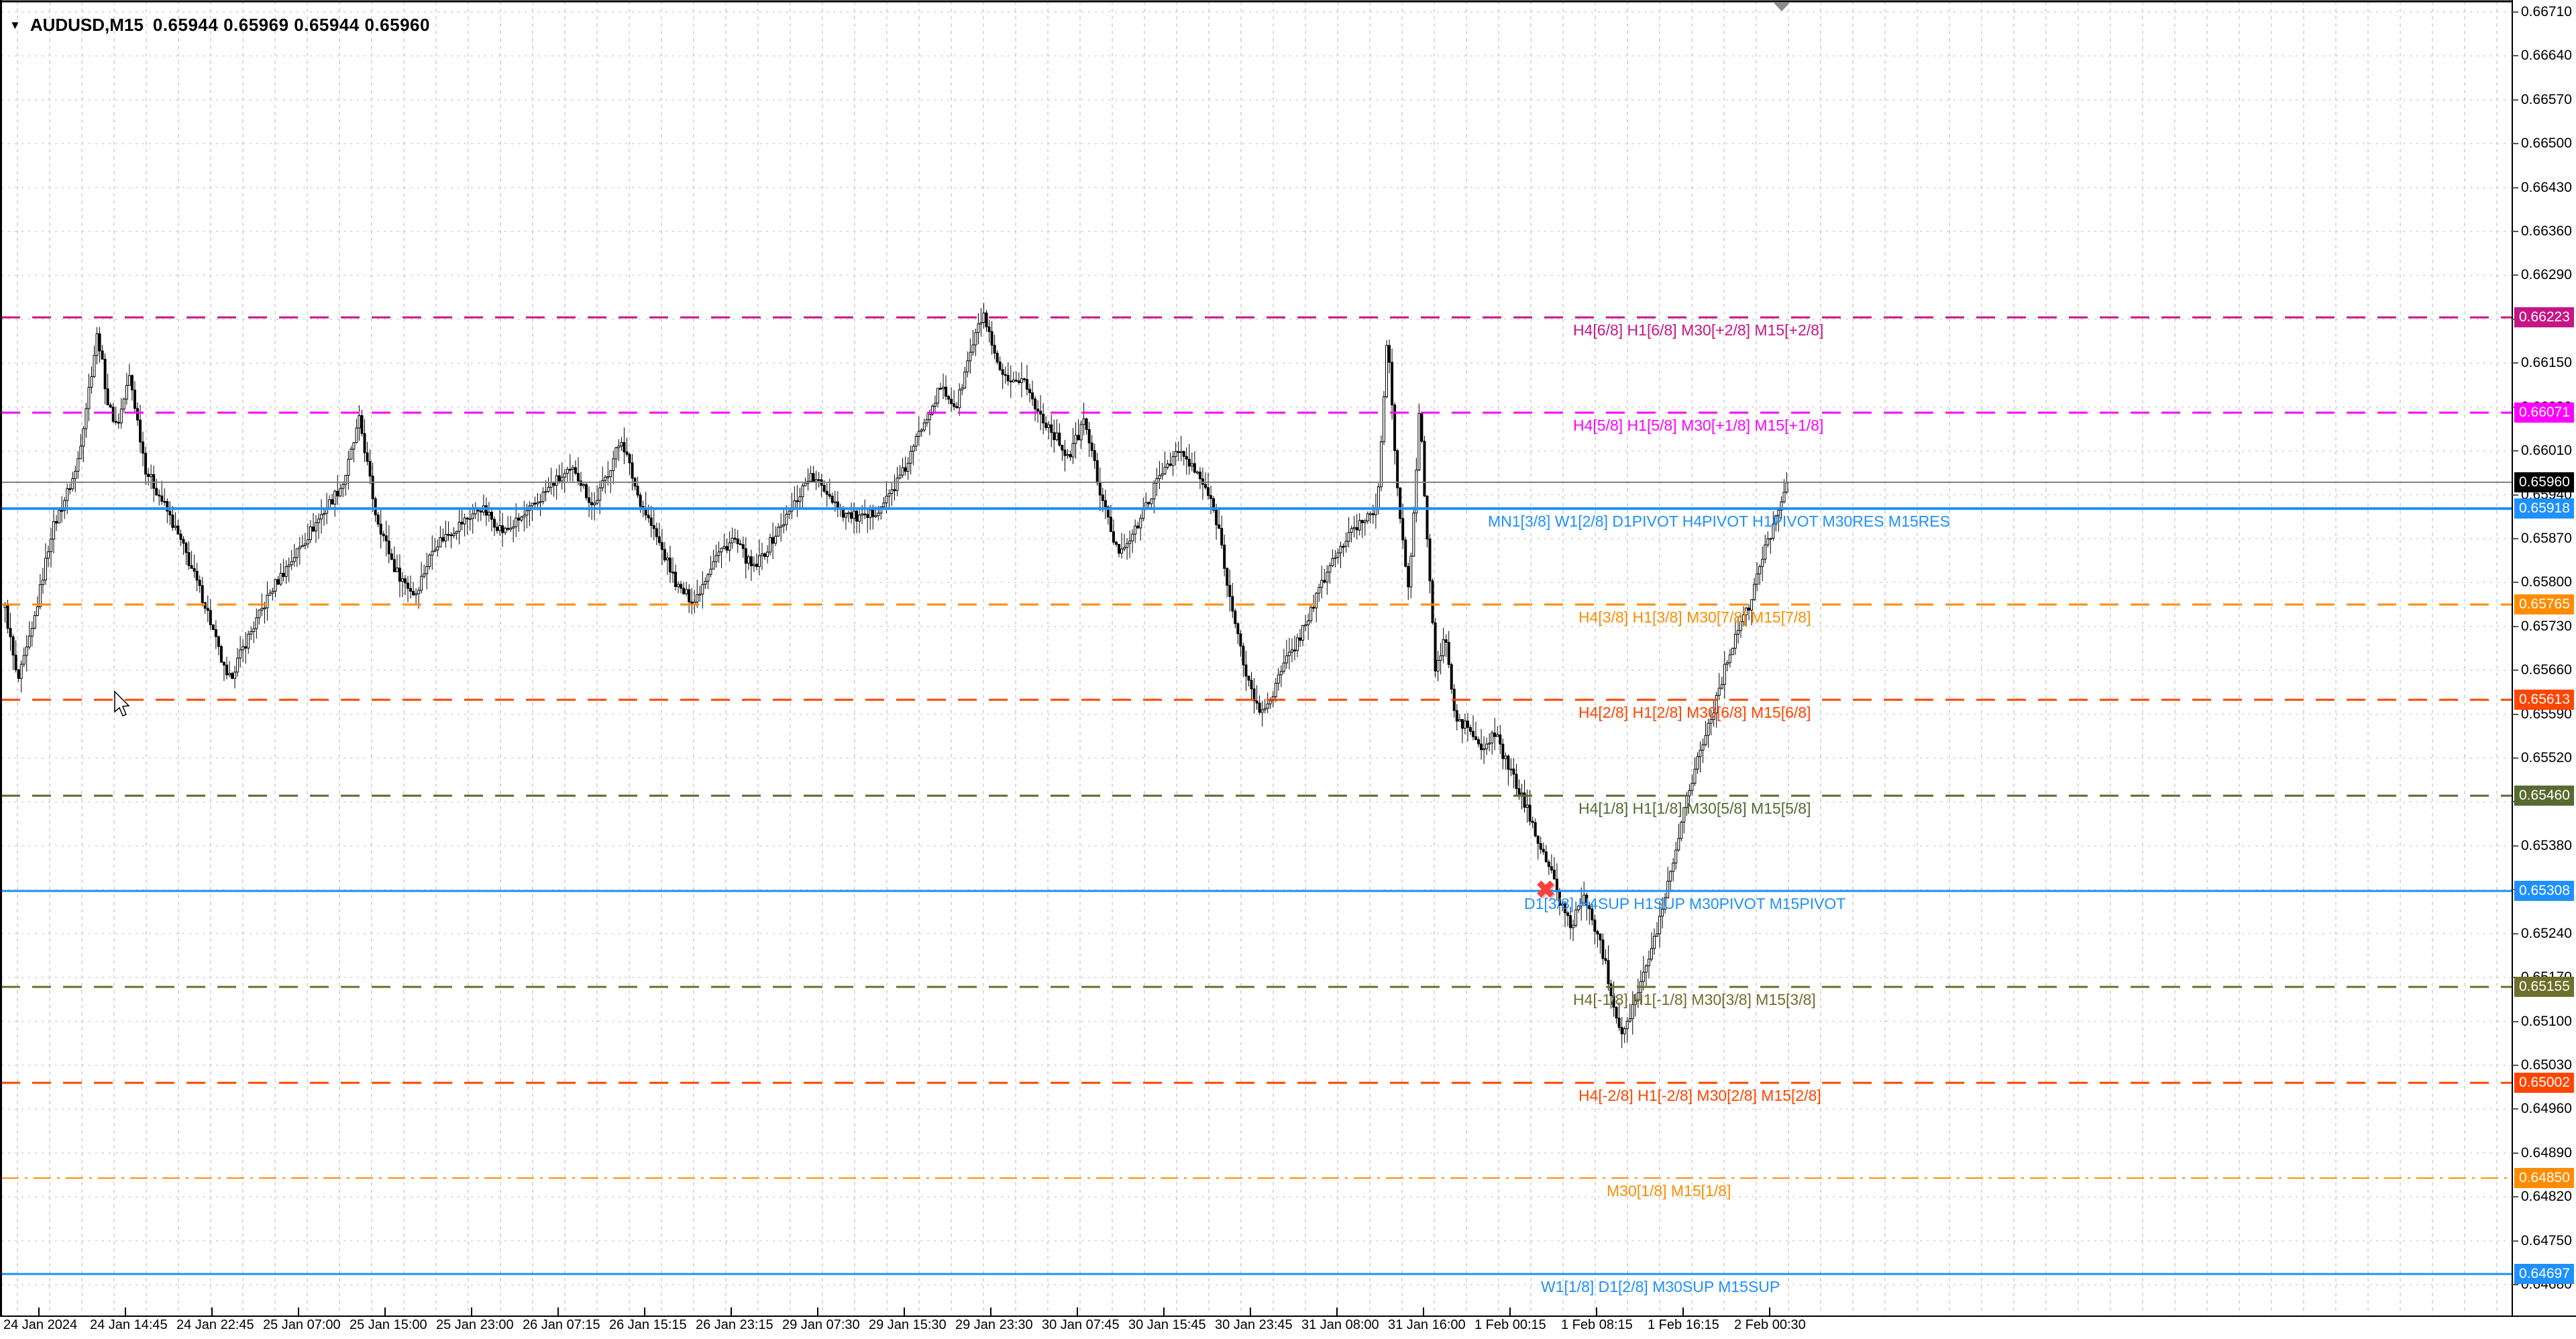 The height and width of the screenshot is (1339, 2576). What do you see at coordinates (2546, 144) in the screenshot?
I see `price-axis-tick: 0.66500` at bounding box center [2546, 144].